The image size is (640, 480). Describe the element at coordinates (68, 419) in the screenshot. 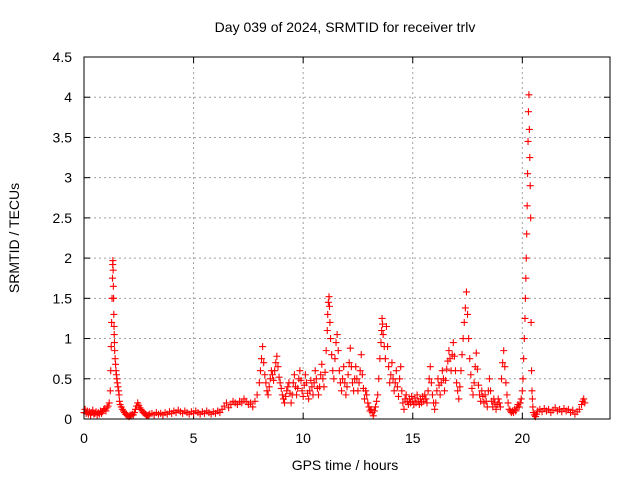

I see `y-tick-label: 0` at that location.